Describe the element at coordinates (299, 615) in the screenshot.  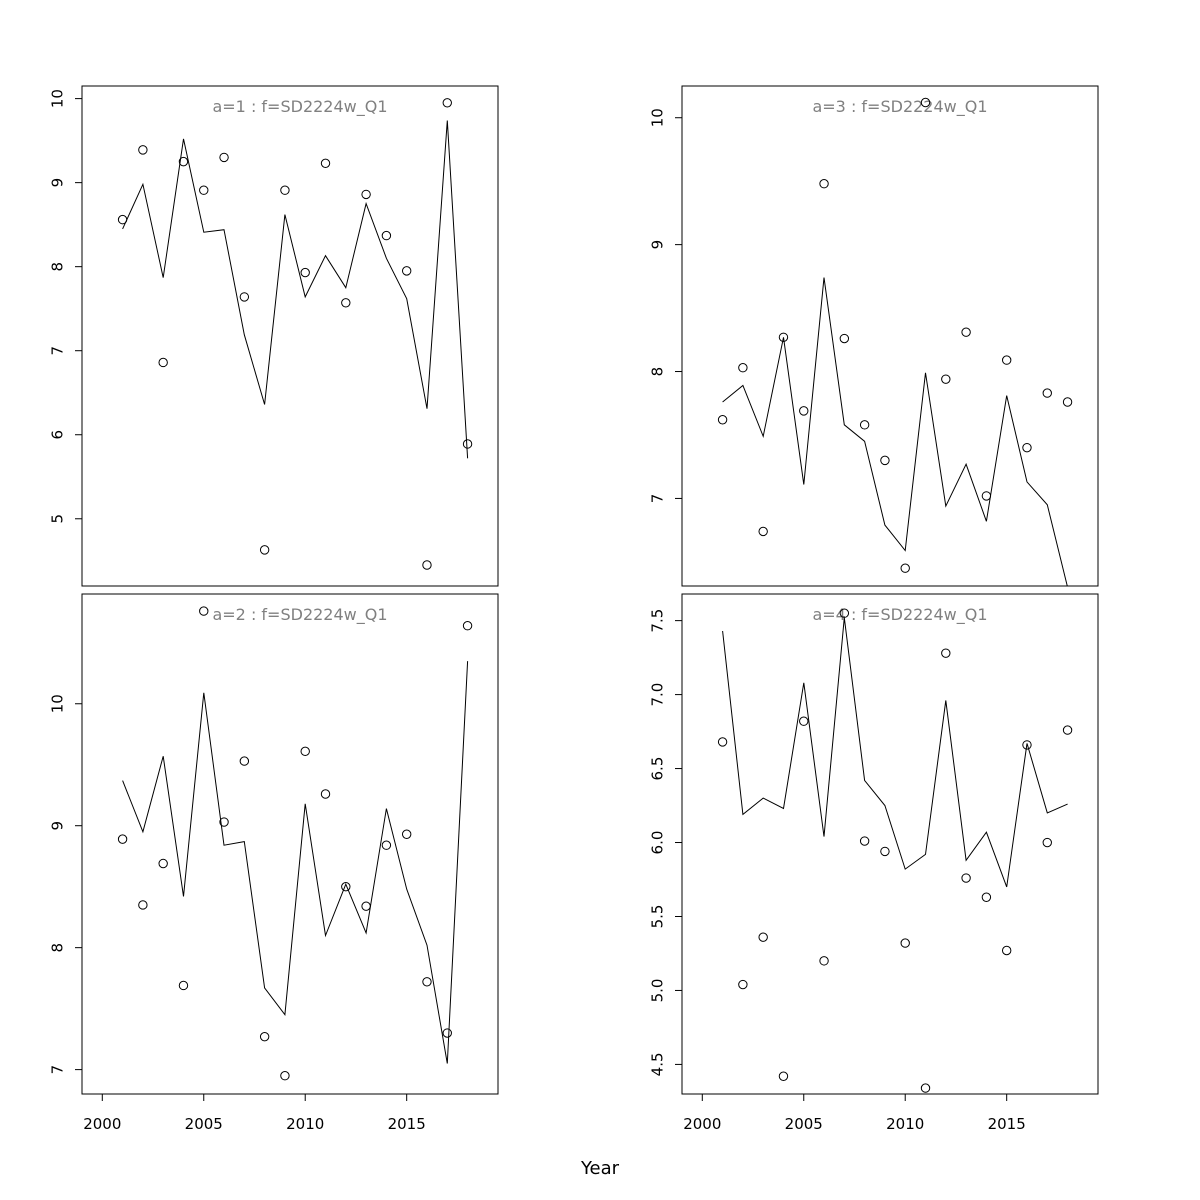
I see `panel-title: a=2 : f=SD2224w_Q1` at that location.